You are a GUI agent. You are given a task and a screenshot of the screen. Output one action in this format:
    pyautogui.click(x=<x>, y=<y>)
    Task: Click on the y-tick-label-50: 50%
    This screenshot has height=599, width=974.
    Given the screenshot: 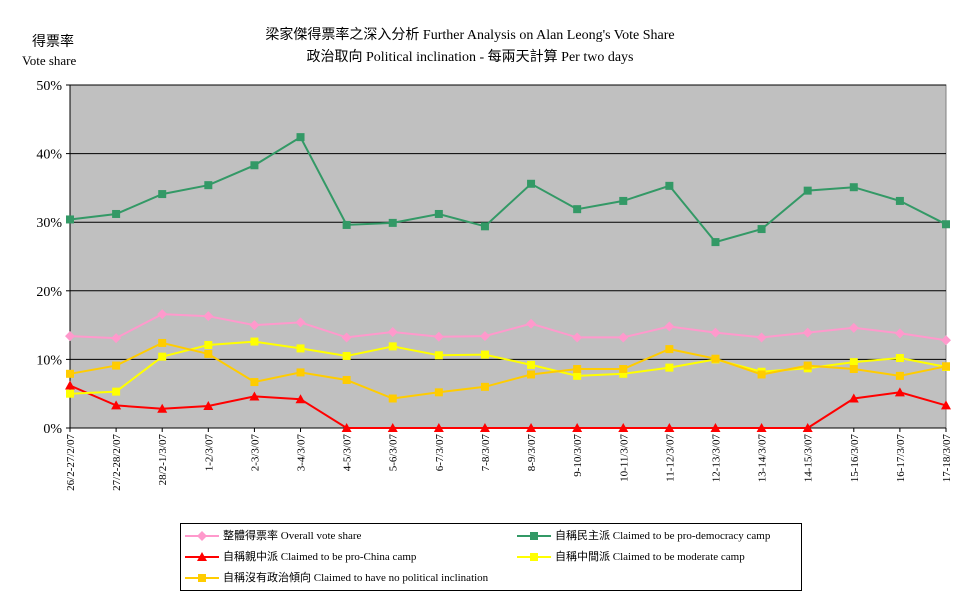 What is the action you would take?
    pyautogui.click(x=49, y=86)
    